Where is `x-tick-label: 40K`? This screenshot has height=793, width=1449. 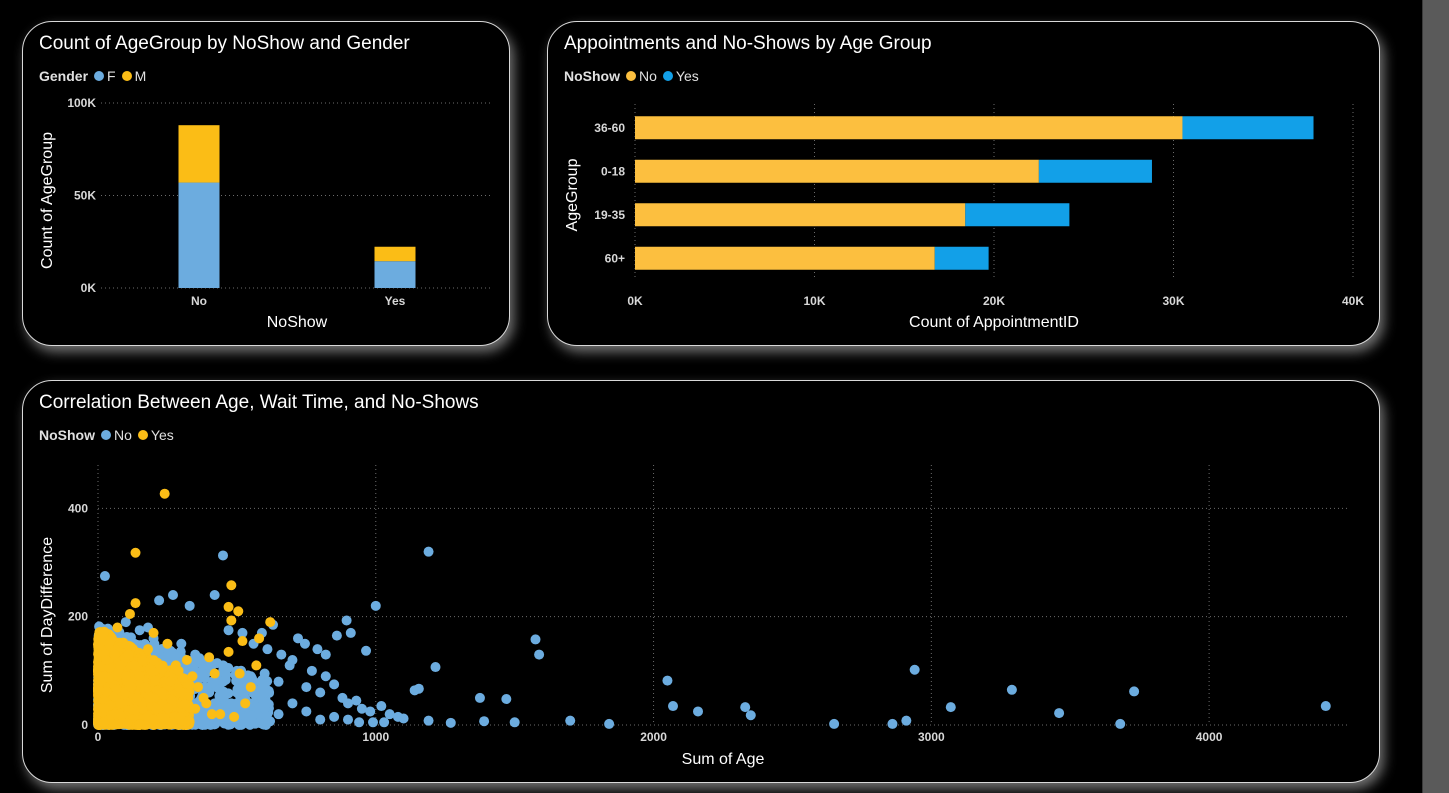
x-tick-label: 40K is located at coordinates (1353, 301).